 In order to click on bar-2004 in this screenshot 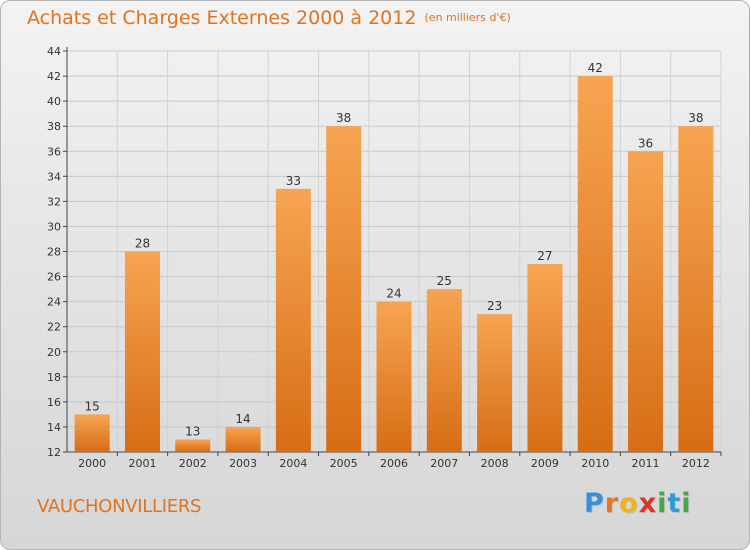, I will do `click(293, 320)`.